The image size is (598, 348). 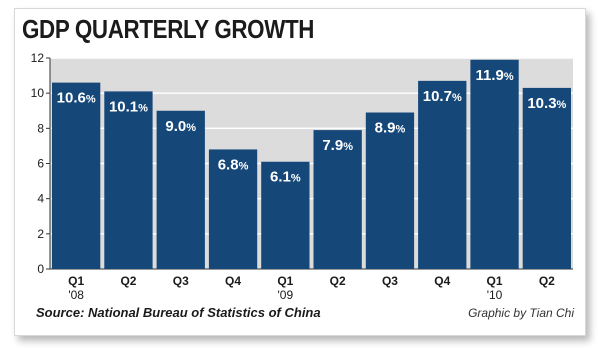 I want to click on y-tick-label: 10, so click(x=38, y=93).